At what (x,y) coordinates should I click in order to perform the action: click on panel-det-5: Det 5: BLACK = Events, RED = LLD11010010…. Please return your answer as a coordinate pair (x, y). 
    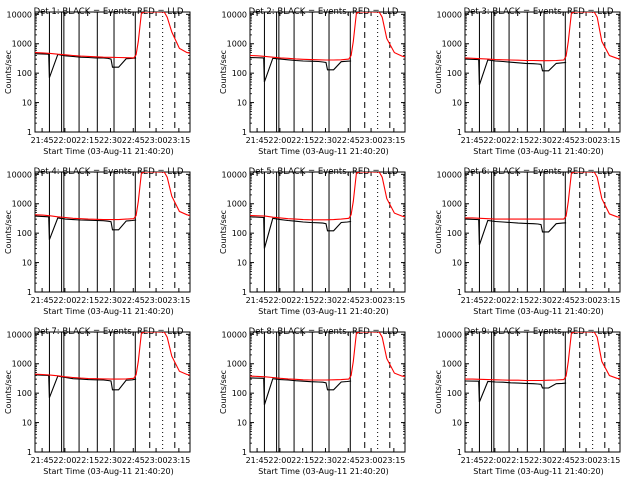
    Looking at the image, I should click on (312, 241).